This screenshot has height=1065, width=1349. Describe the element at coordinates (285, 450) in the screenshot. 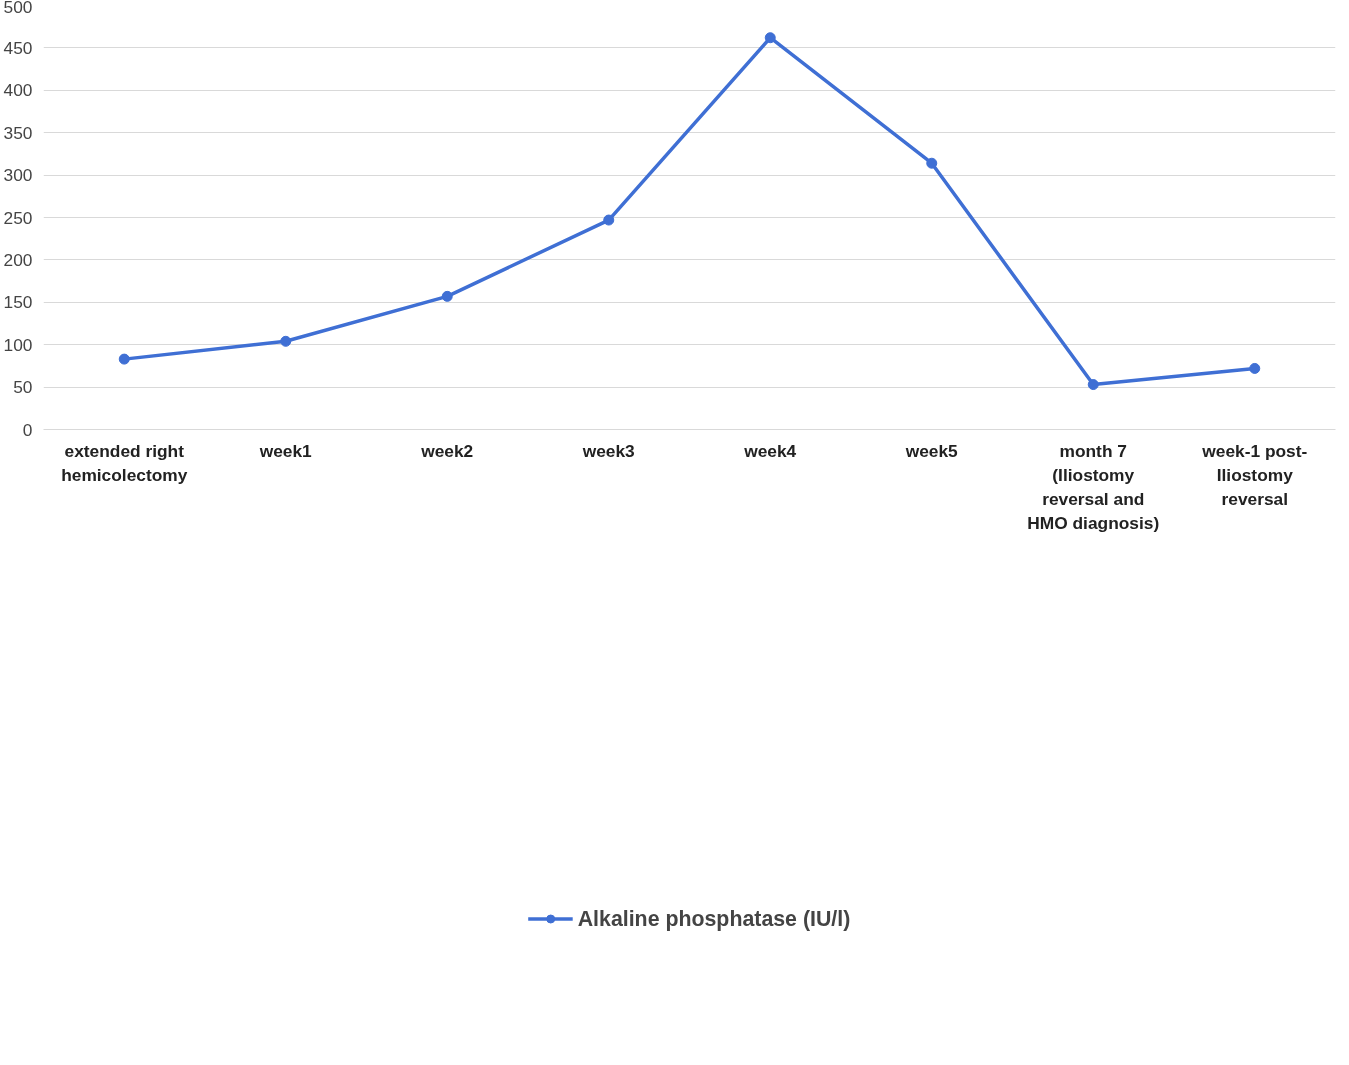

I see `x-tick-label: week1` at that location.